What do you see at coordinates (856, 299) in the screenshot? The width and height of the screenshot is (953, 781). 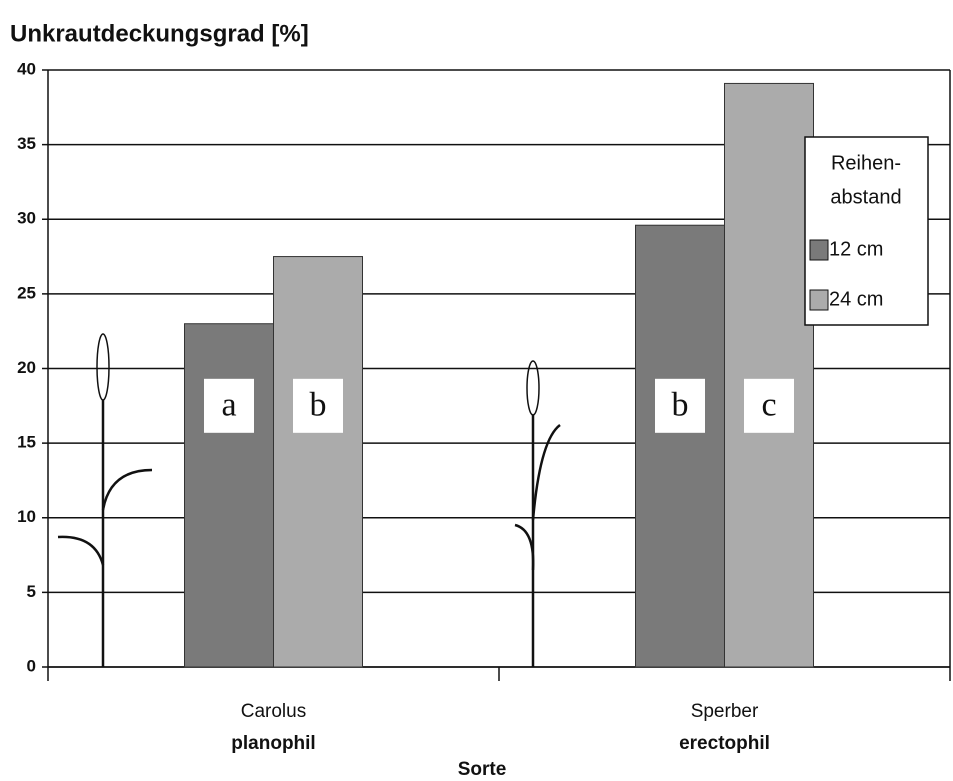 I see `legend-label: 24 cm` at bounding box center [856, 299].